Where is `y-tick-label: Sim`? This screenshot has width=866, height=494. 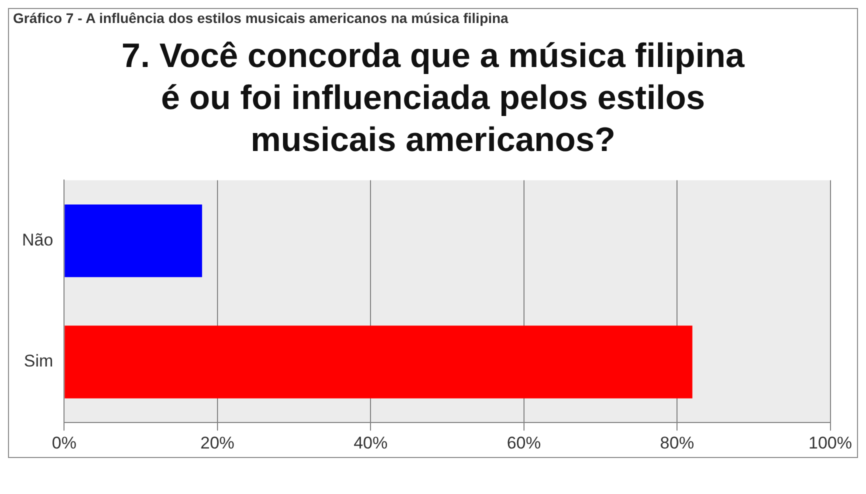
y-tick-label: Sim is located at coordinates (39, 361).